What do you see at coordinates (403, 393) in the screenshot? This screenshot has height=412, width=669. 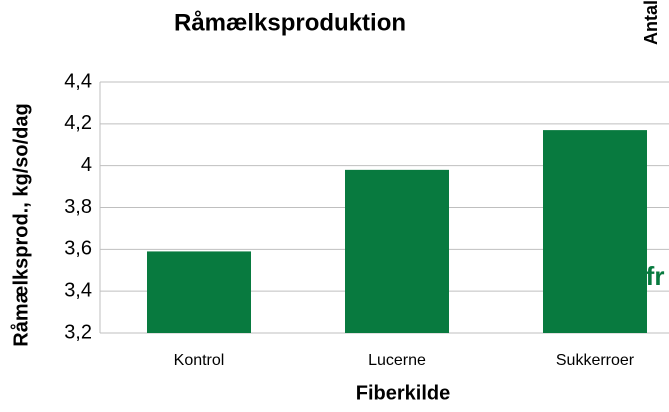 I see `x-axis-label: Fiberkilde` at bounding box center [403, 393].